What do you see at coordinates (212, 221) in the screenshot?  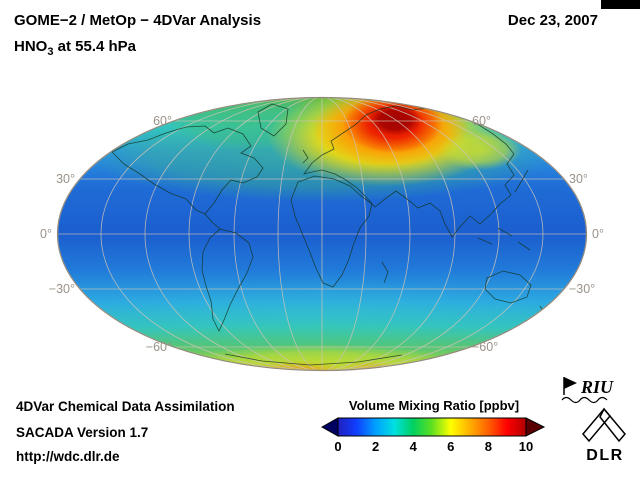 I see `coast-central-america` at bounding box center [212, 221].